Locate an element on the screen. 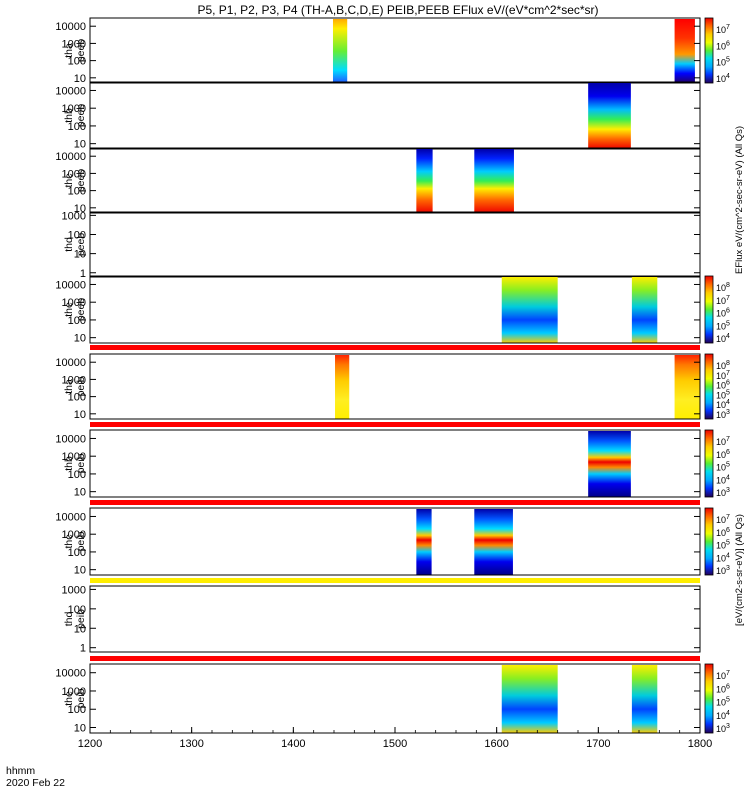 Image resolution: width=750 pixels, height=800 pixels. panel-thb-peib: 10000 1000 100 10 thb peib is located at coordinates (378, 464).